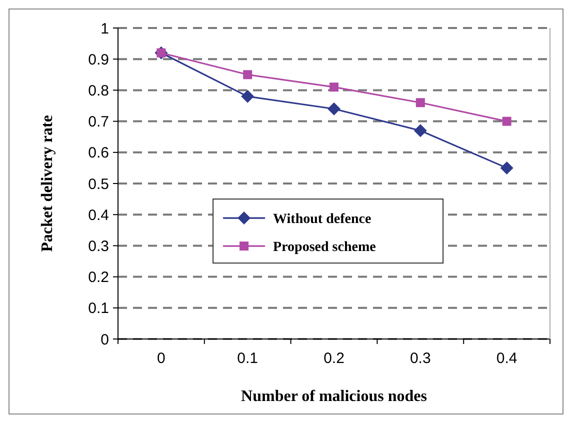 This screenshot has height=423, width=572. Describe the element at coordinates (104, 339) in the screenshot. I see `y-tick-label: 0` at that location.